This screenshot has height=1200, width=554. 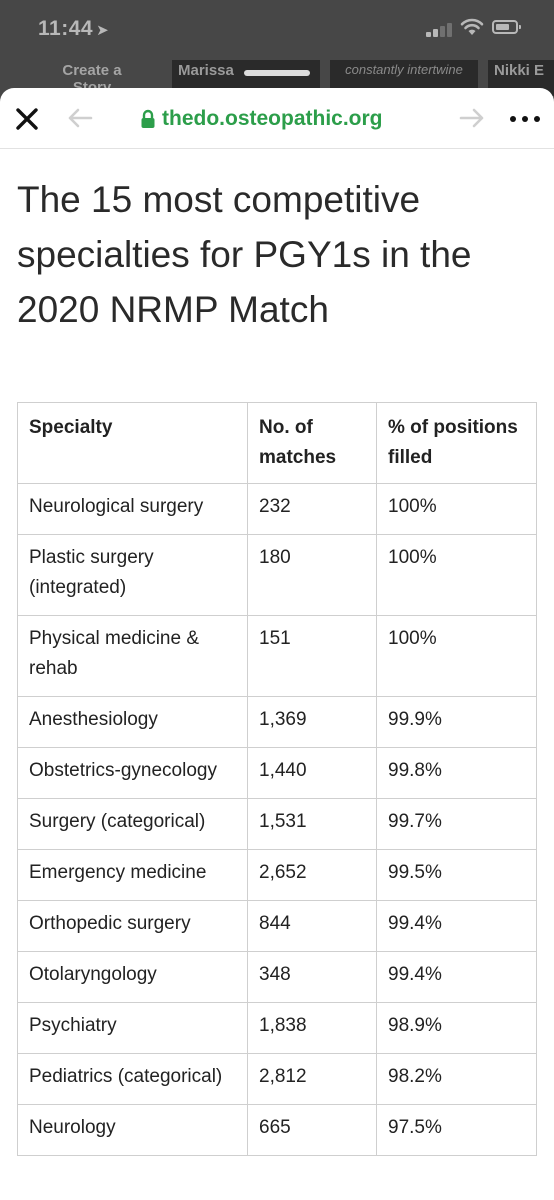 What do you see at coordinates (132, 575) in the screenshot?
I see `cell-specialty: Plastic surgery (integrated)` at bounding box center [132, 575].